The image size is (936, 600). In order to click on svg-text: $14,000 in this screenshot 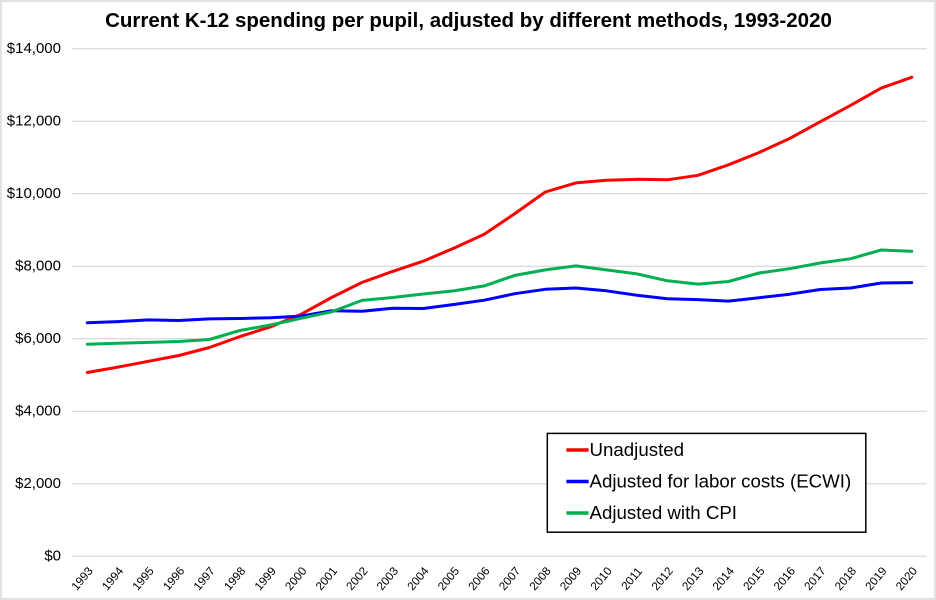, I will do `click(34, 48)`.